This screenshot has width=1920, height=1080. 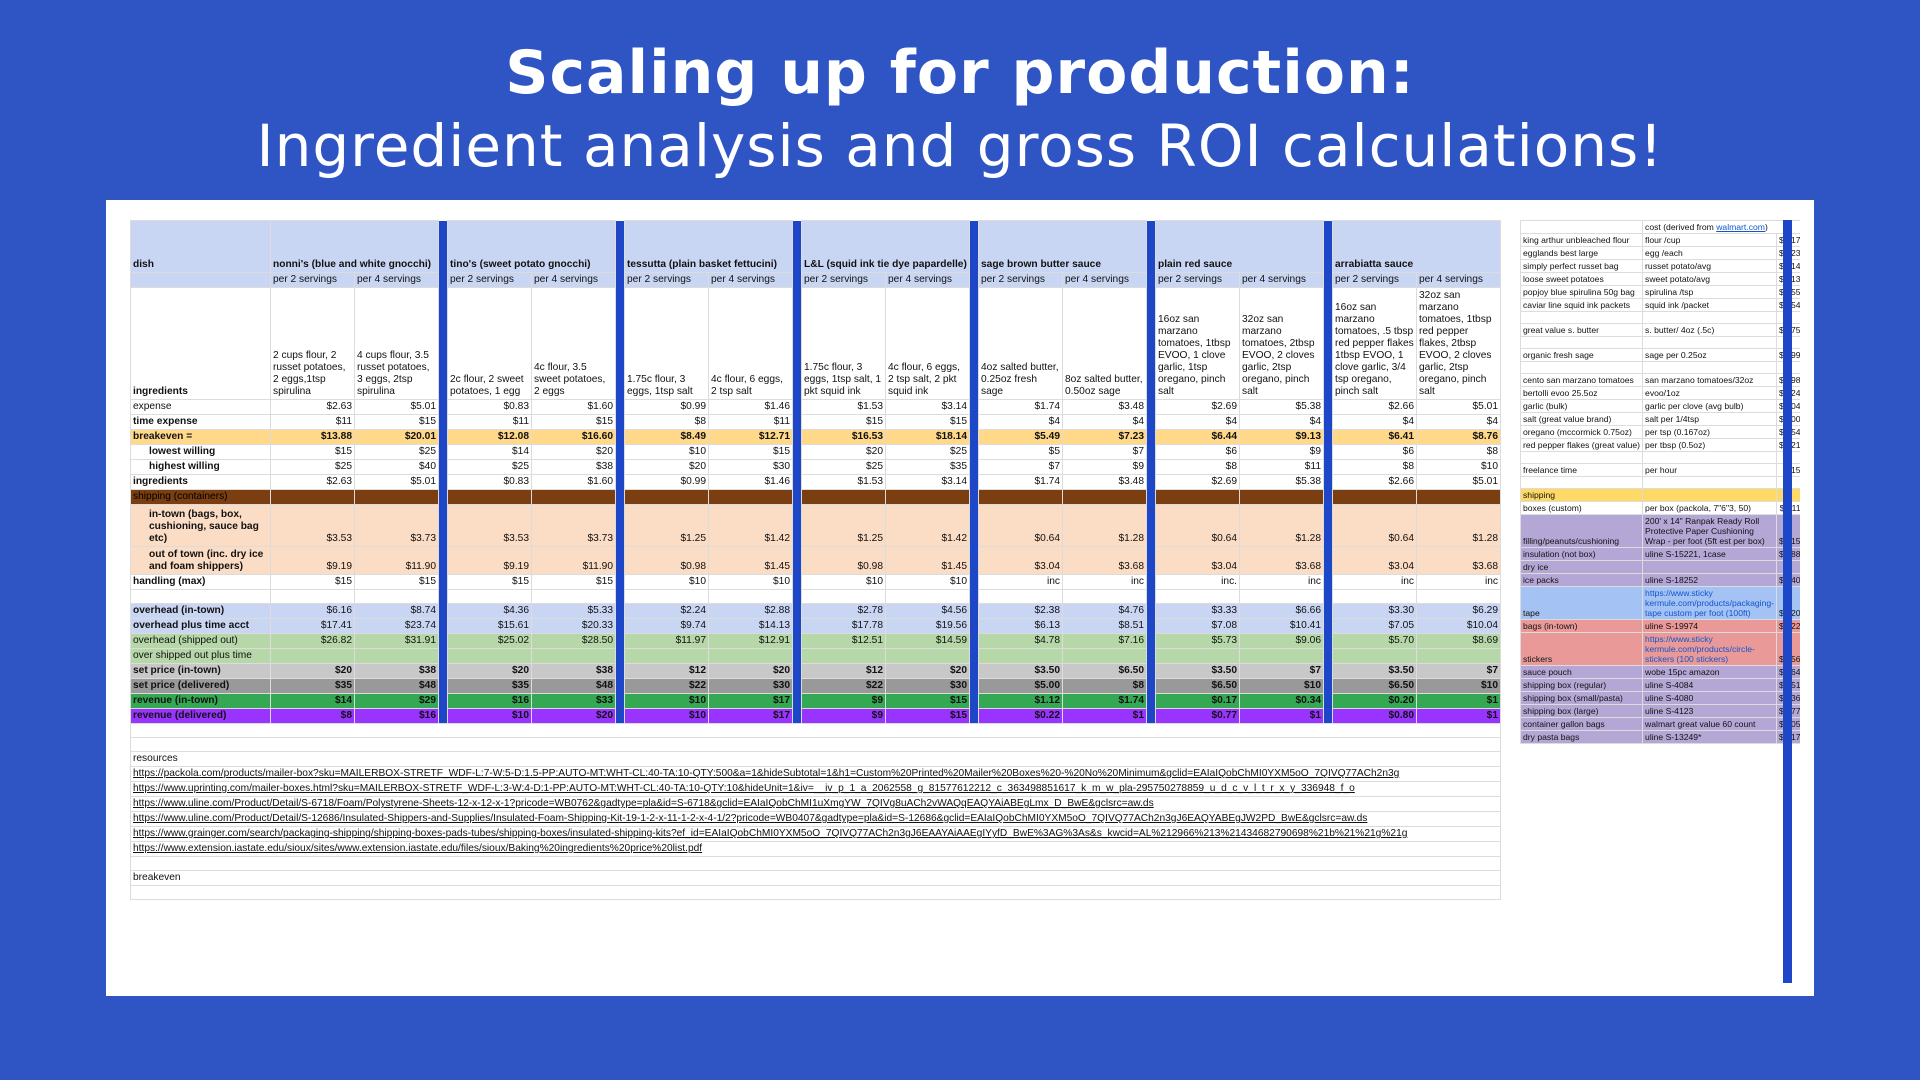 What do you see at coordinates (1281, 626) in the screenshot?
I see `value-cell: $10.41` at bounding box center [1281, 626].